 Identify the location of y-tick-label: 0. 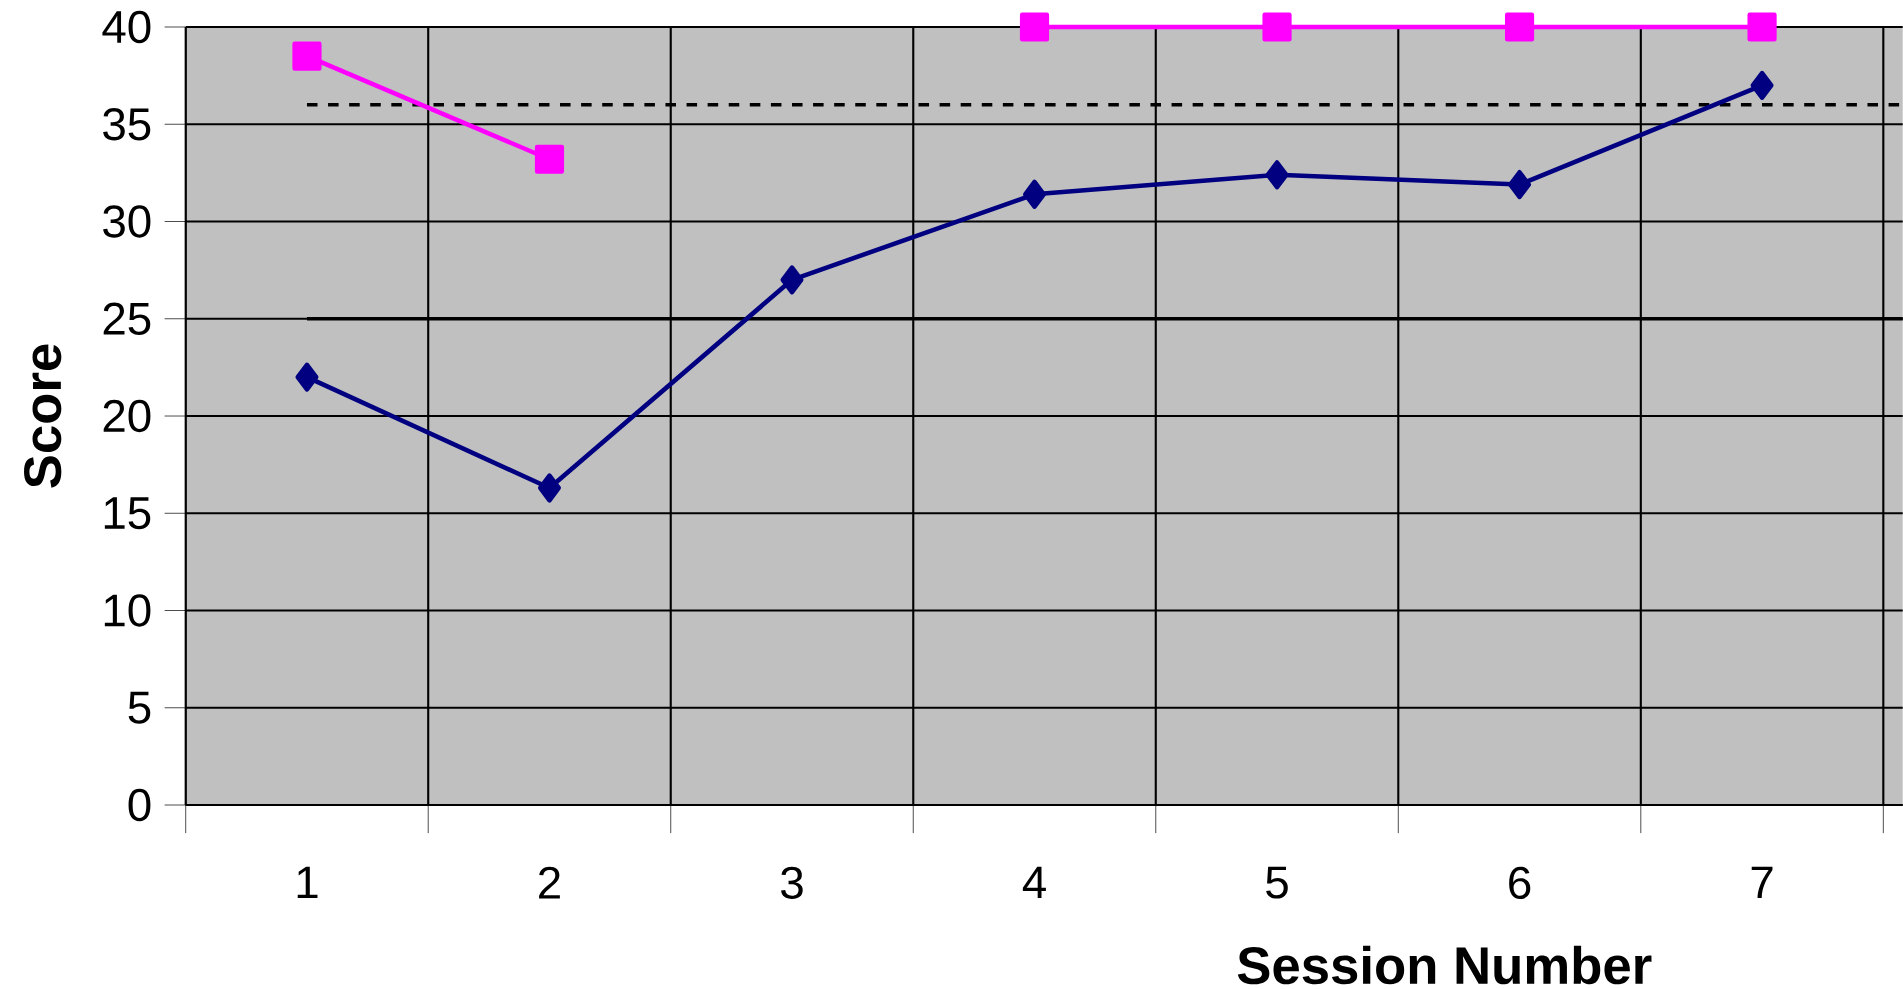
(139, 805).